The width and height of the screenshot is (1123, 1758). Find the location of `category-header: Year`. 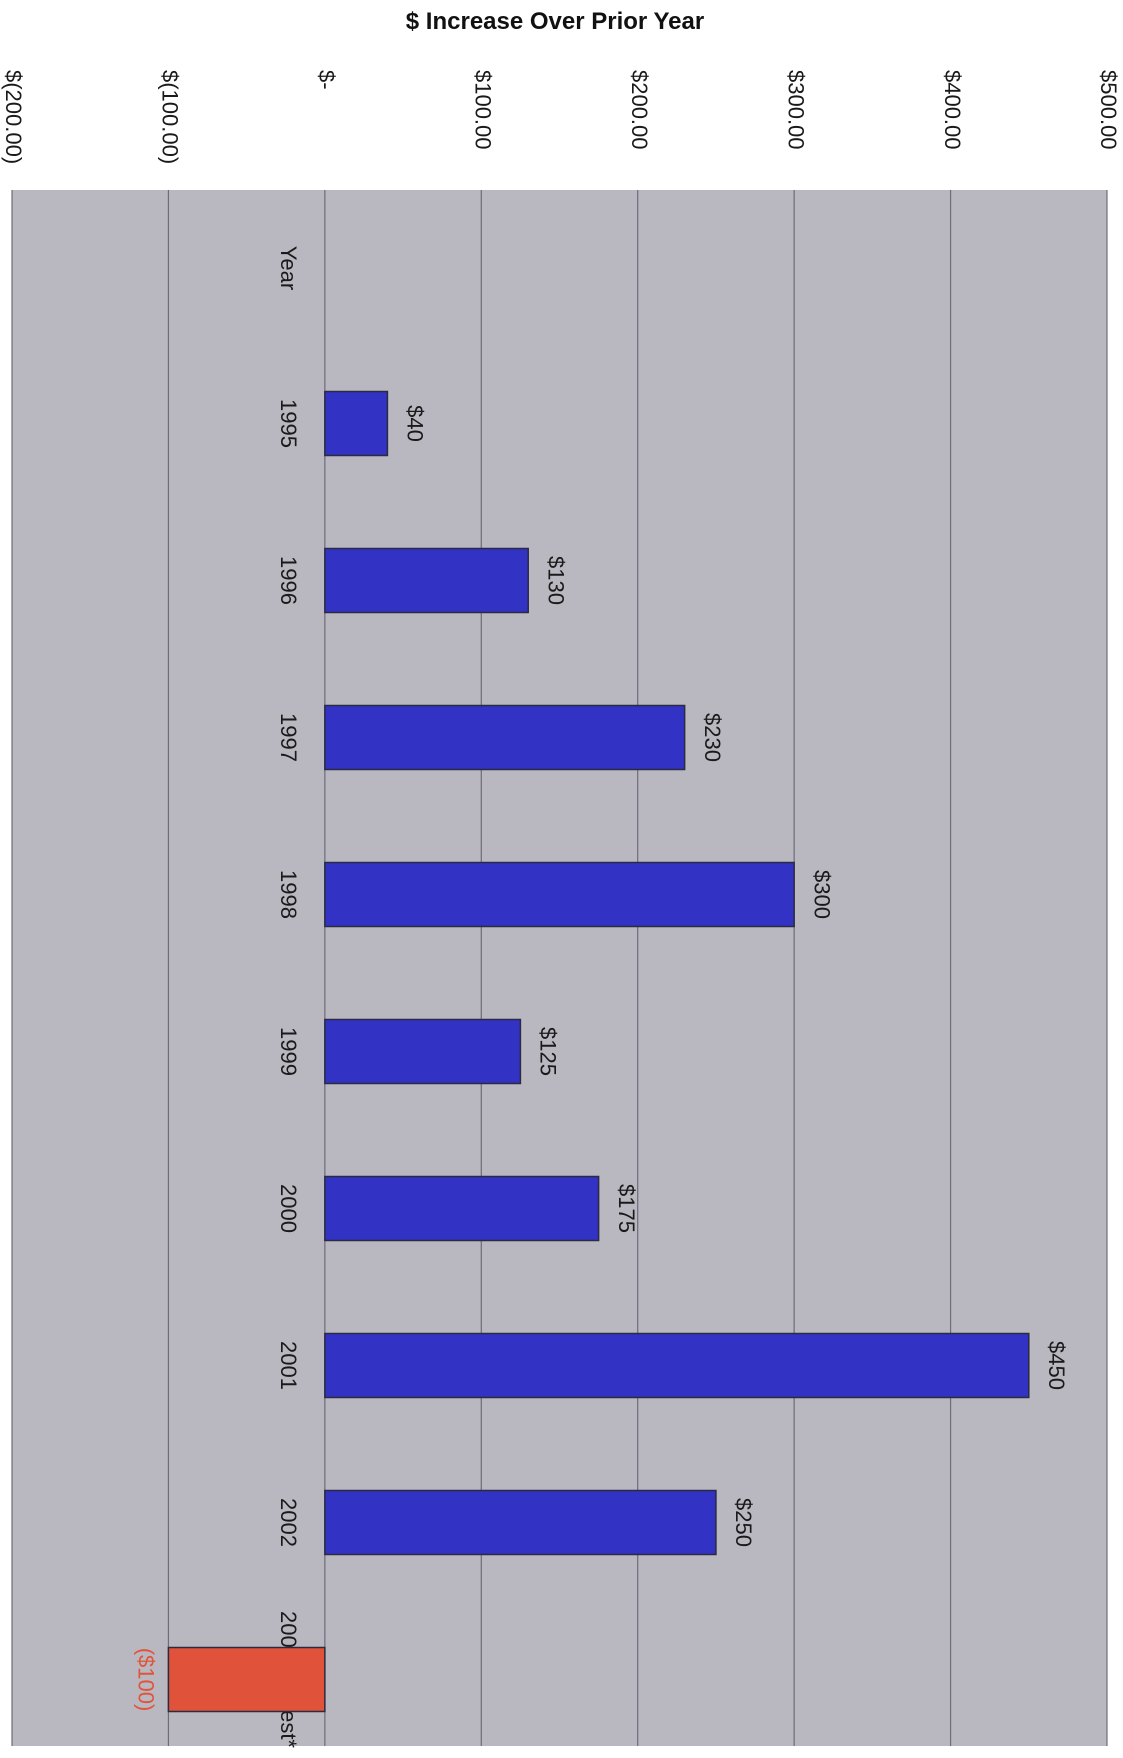

category-header: Year is located at coordinates (288, 268).